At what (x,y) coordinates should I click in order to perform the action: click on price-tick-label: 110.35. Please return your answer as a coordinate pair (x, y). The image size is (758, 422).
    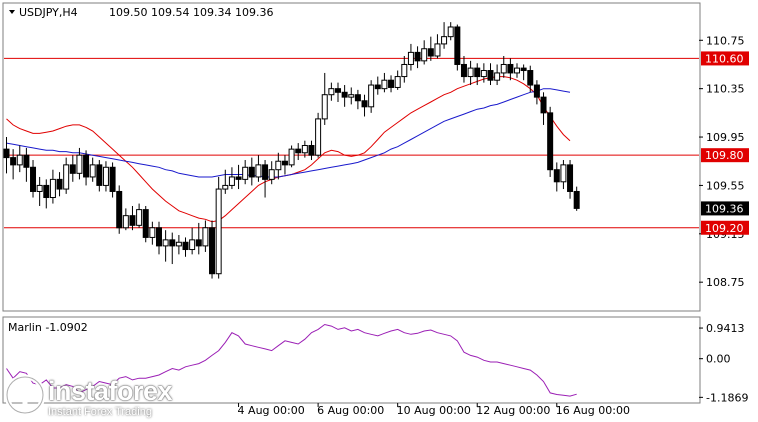
    Looking at the image, I should click on (725, 89).